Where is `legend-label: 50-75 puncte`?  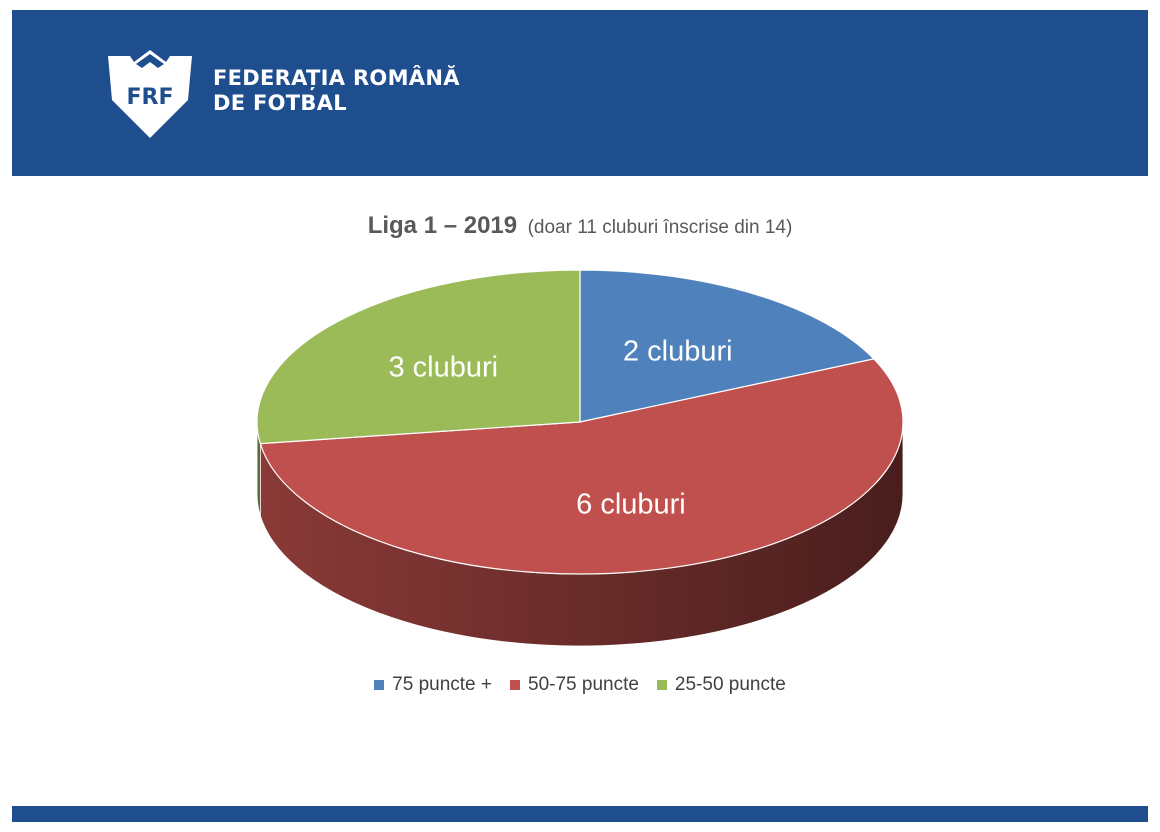 legend-label: 50-75 puncte is located at coordinates (583, 684).